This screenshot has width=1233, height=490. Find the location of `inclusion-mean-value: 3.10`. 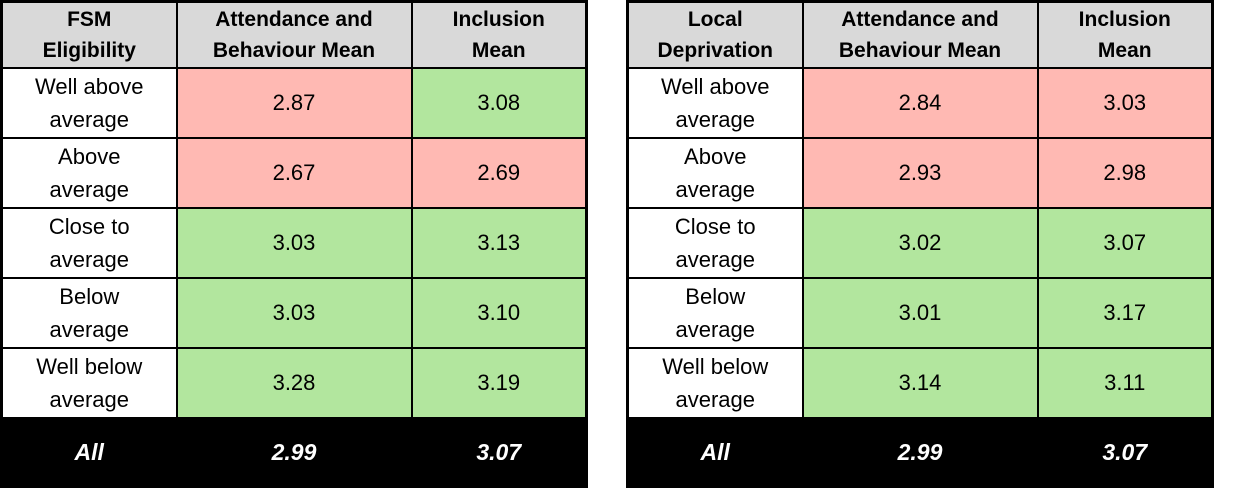

inclusion-mean-value: 3.10 is located at coordinates (499, 313).